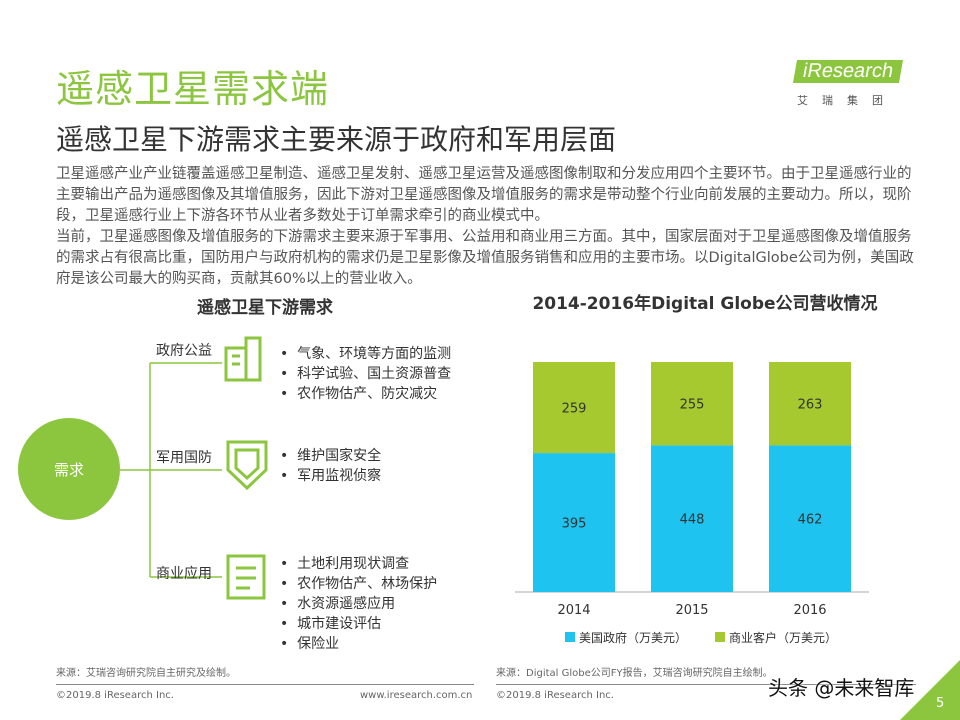 This screenshot has width=960, height=720. I want to click on list-item: • 农作物估产、防灾减灾, so click(359, 394).